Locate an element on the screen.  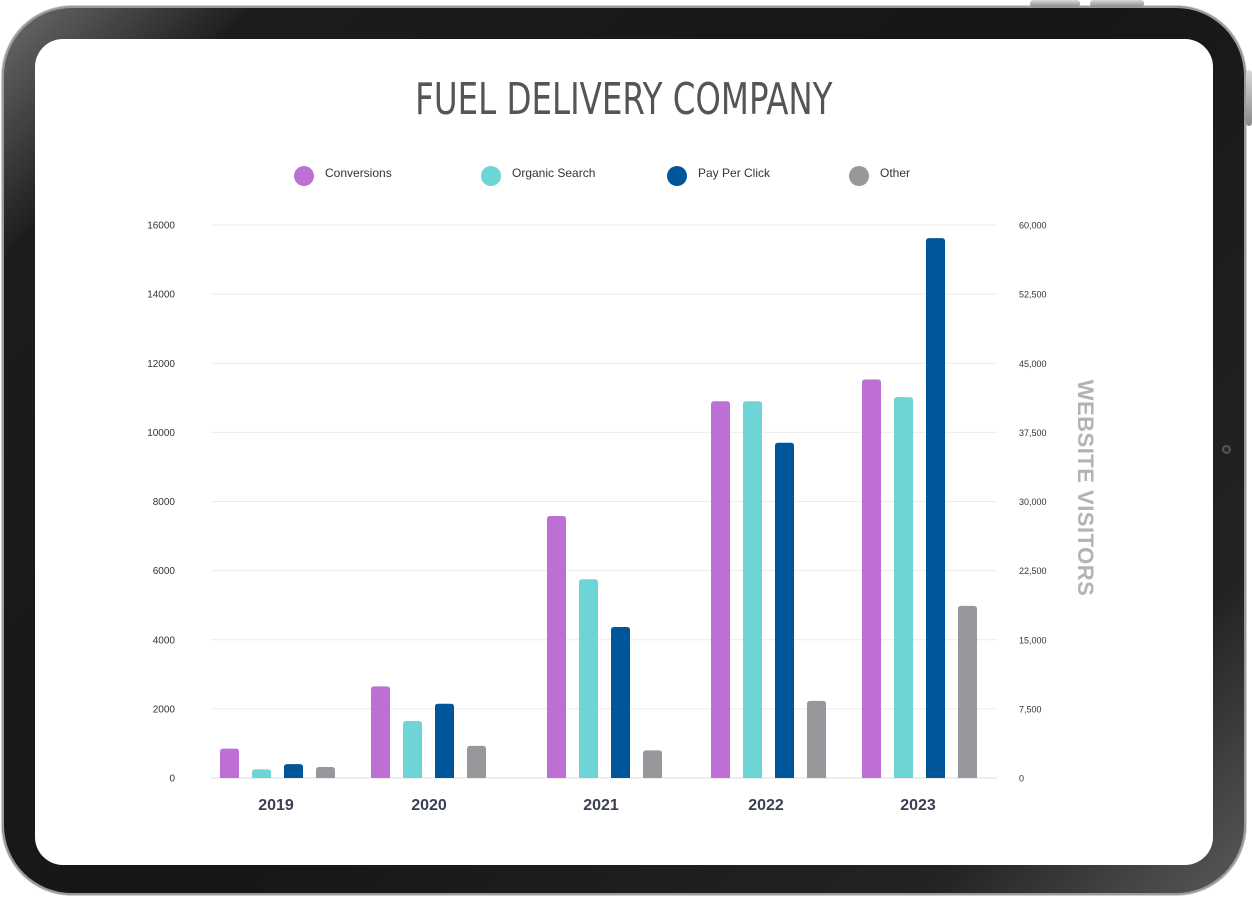
y-tick-label: 10000 is located at coordinates (161, 433).